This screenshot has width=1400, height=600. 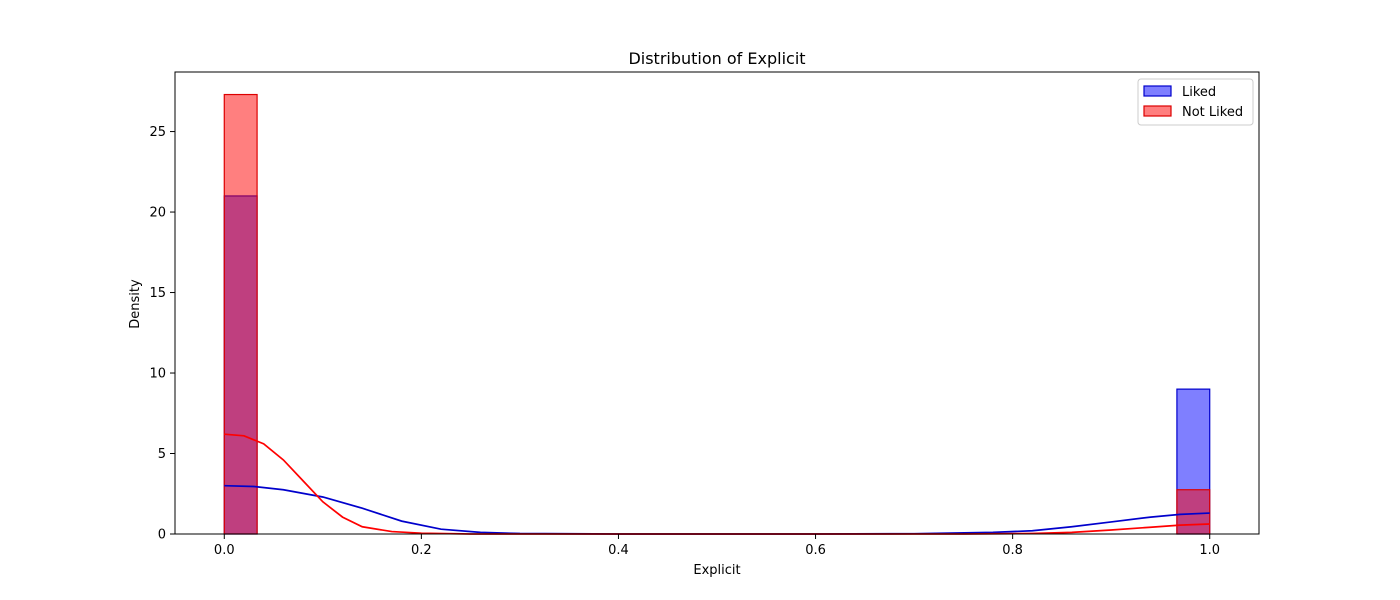 What do you see at coordinates (1195, 102) in the screenshot?
I see `legend: Liked Not Liked` at bounding box center [1195, 102].